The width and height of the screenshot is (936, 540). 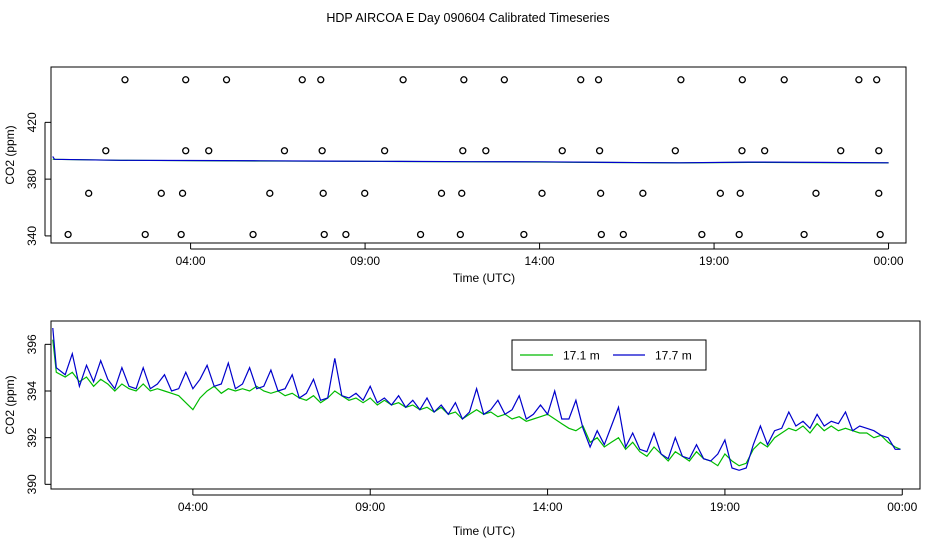 I want to click on top-series-group, so click(x=470, y=160).